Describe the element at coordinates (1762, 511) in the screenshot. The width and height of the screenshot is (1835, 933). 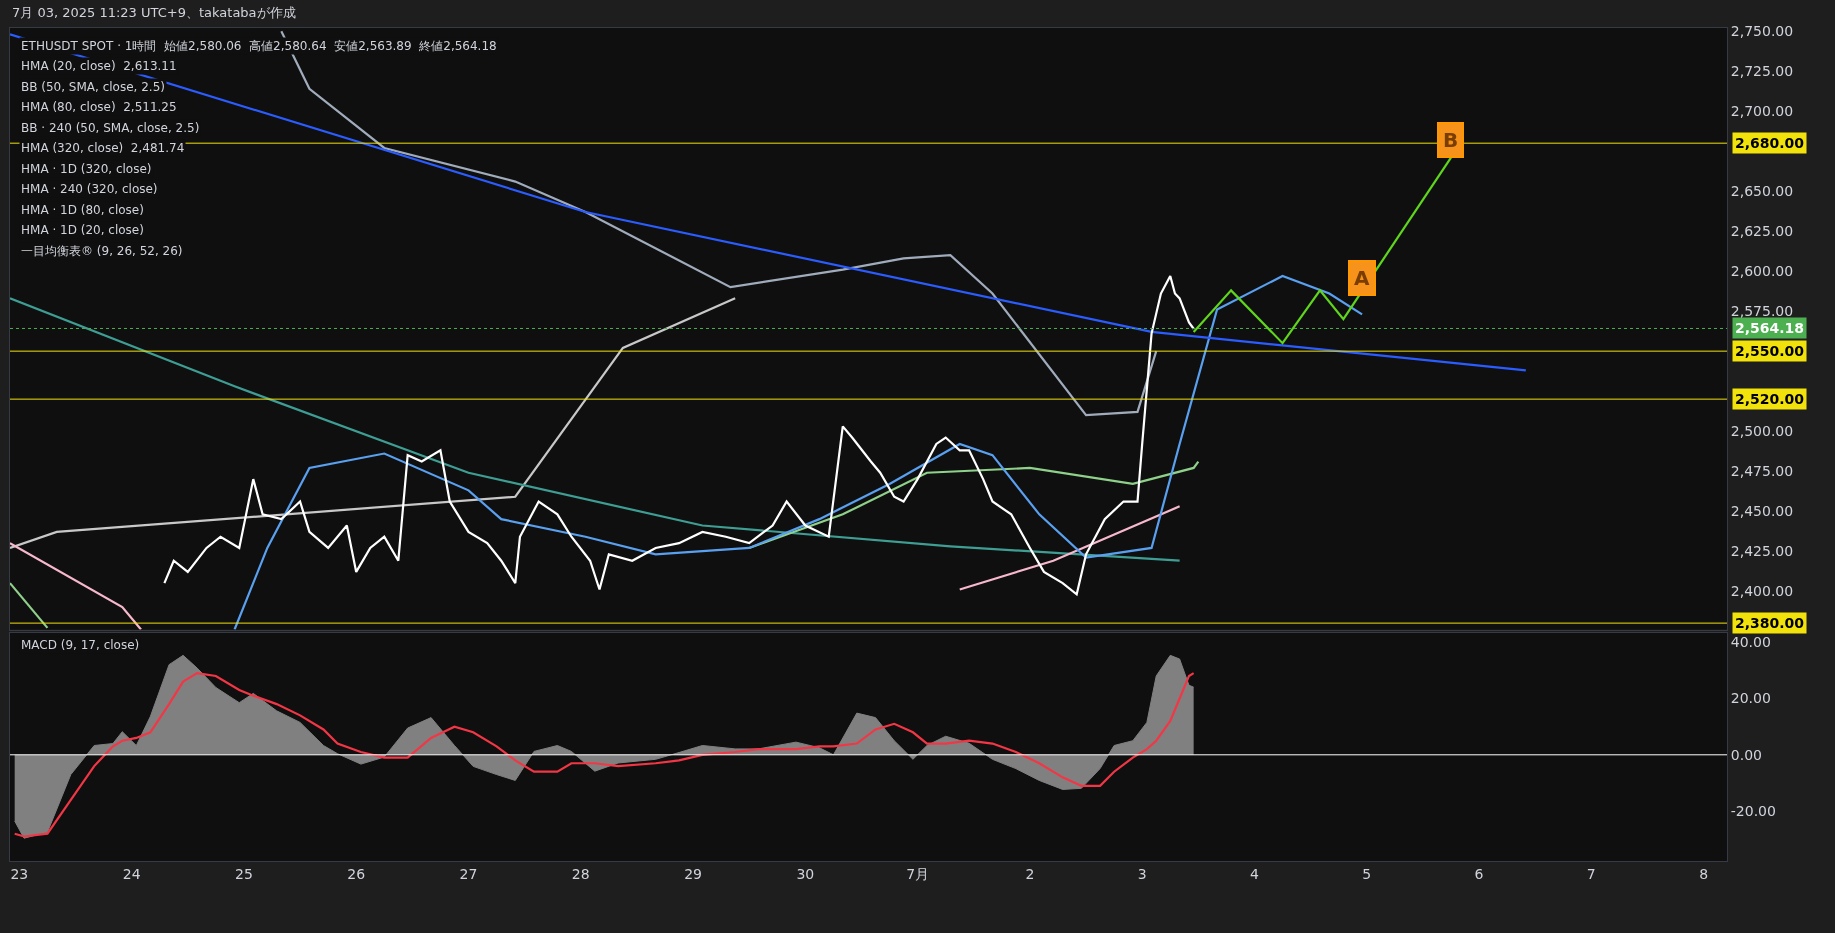
I see `y-tick-label: 2,450.00` at that location.